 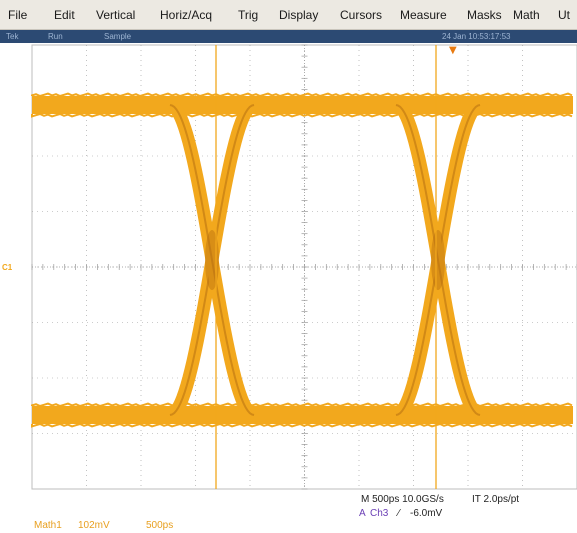 I want to click on status-run: Run, so click(x=55, y=36).